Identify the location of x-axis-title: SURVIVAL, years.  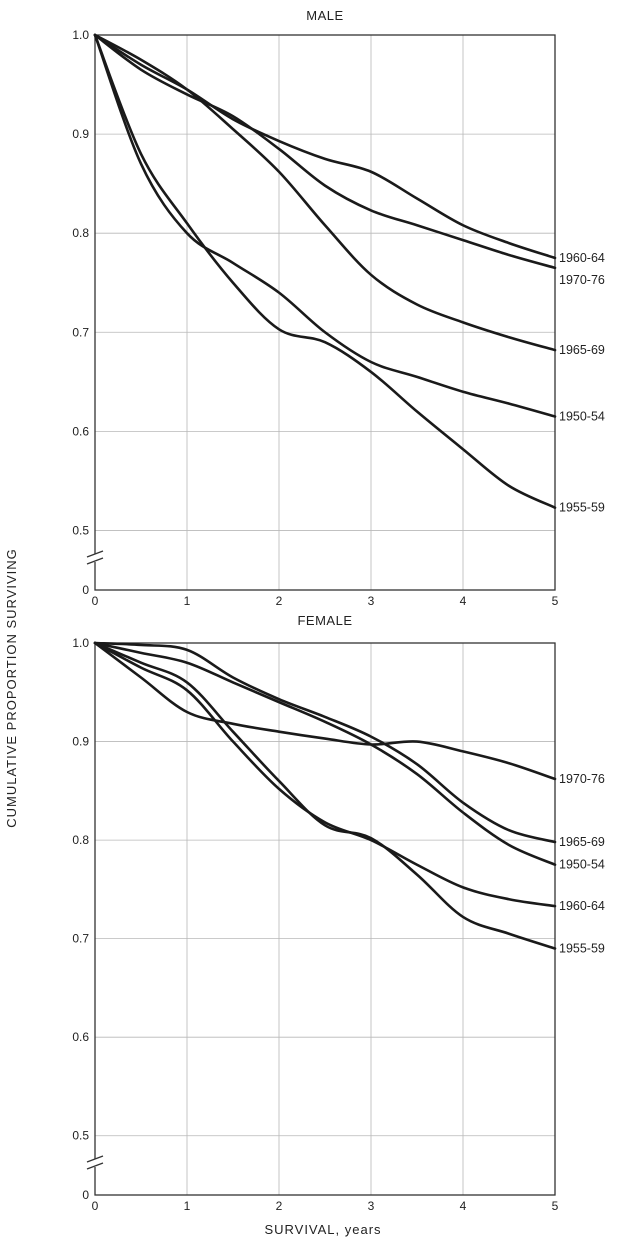
(322, 1229).